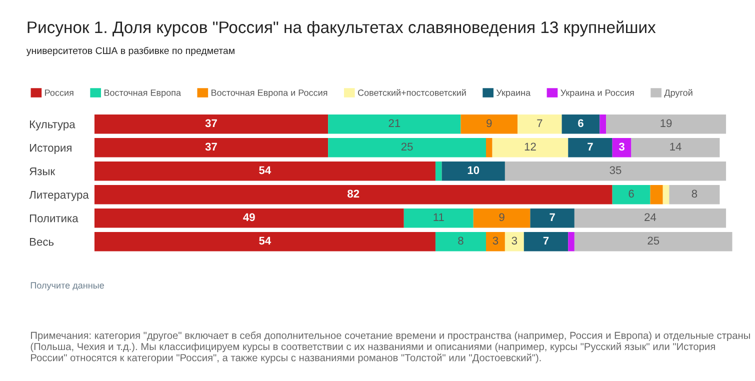 The image size is (755, 381). Describe the element at coordinates (53, 125) in the screenshot. I see `y-tick-label: Культура` at that location.